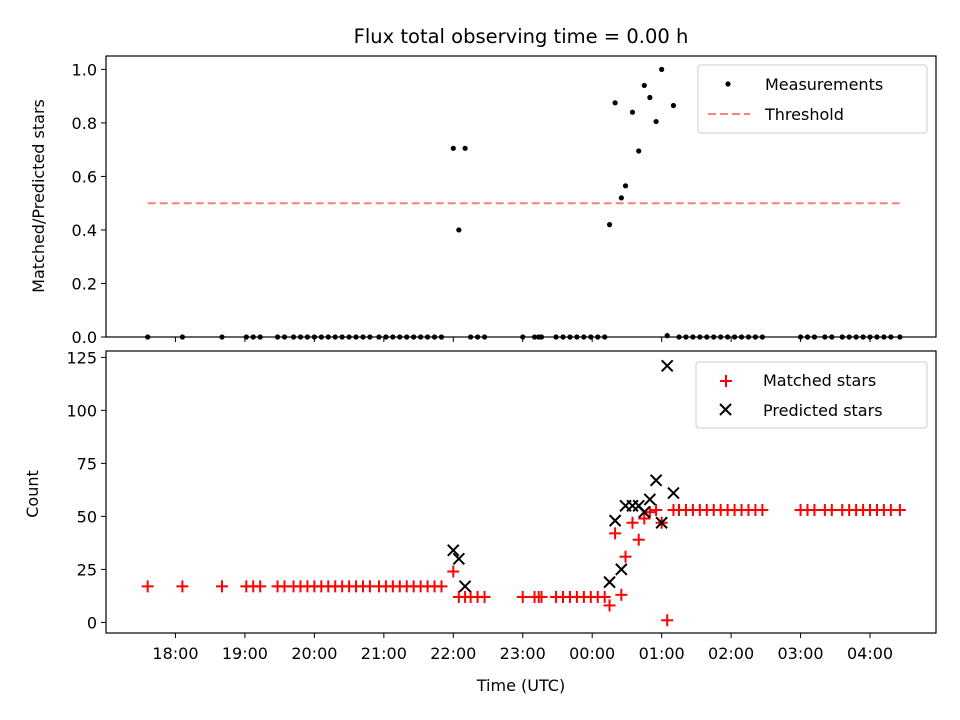  What do you see at coordinates (84, 69) in the screenshot?
I see `top-y-tick-label: 1.0` at bounding box center [84, 69].